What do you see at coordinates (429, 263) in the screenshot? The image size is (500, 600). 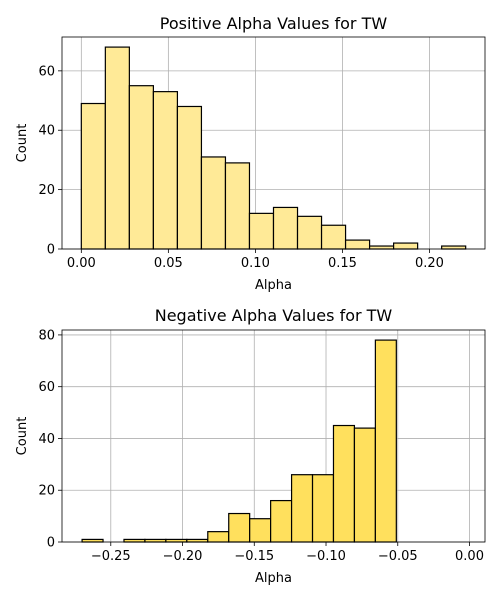 I see `x-tick-label: 0.20` at bounding box center [429, 263].